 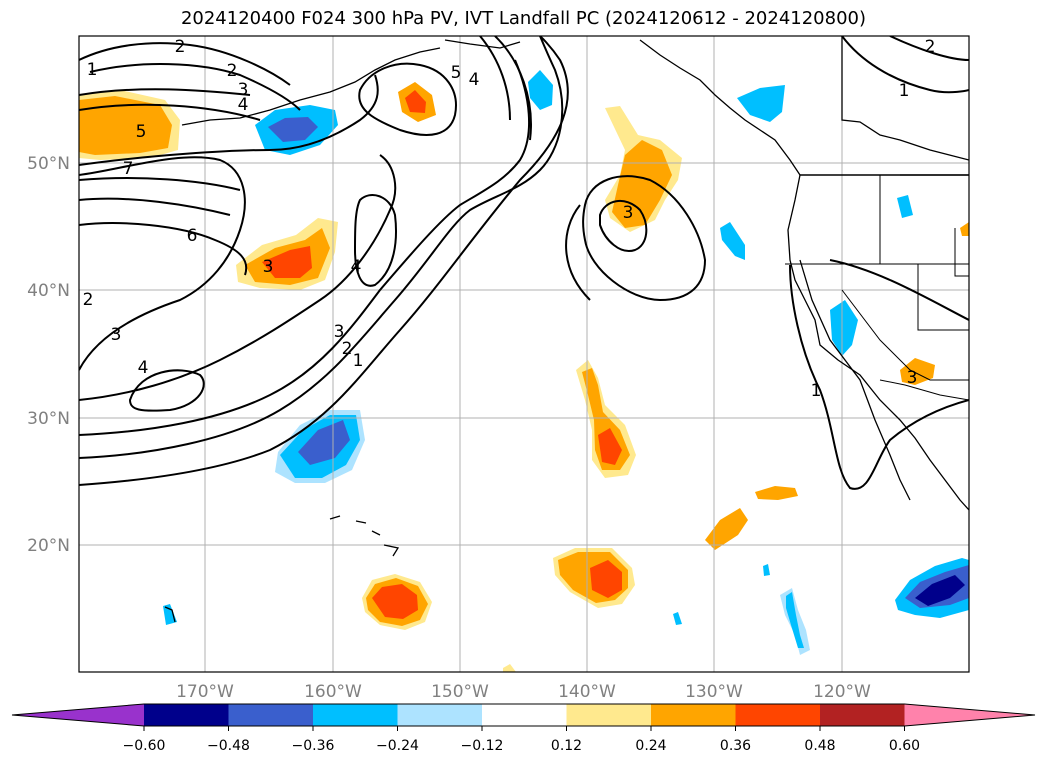 What do you see at coordinates (735, 746) in the screenshot?
I see `colorbar-tick-label: 0.36` at bounding box center [735, 746].